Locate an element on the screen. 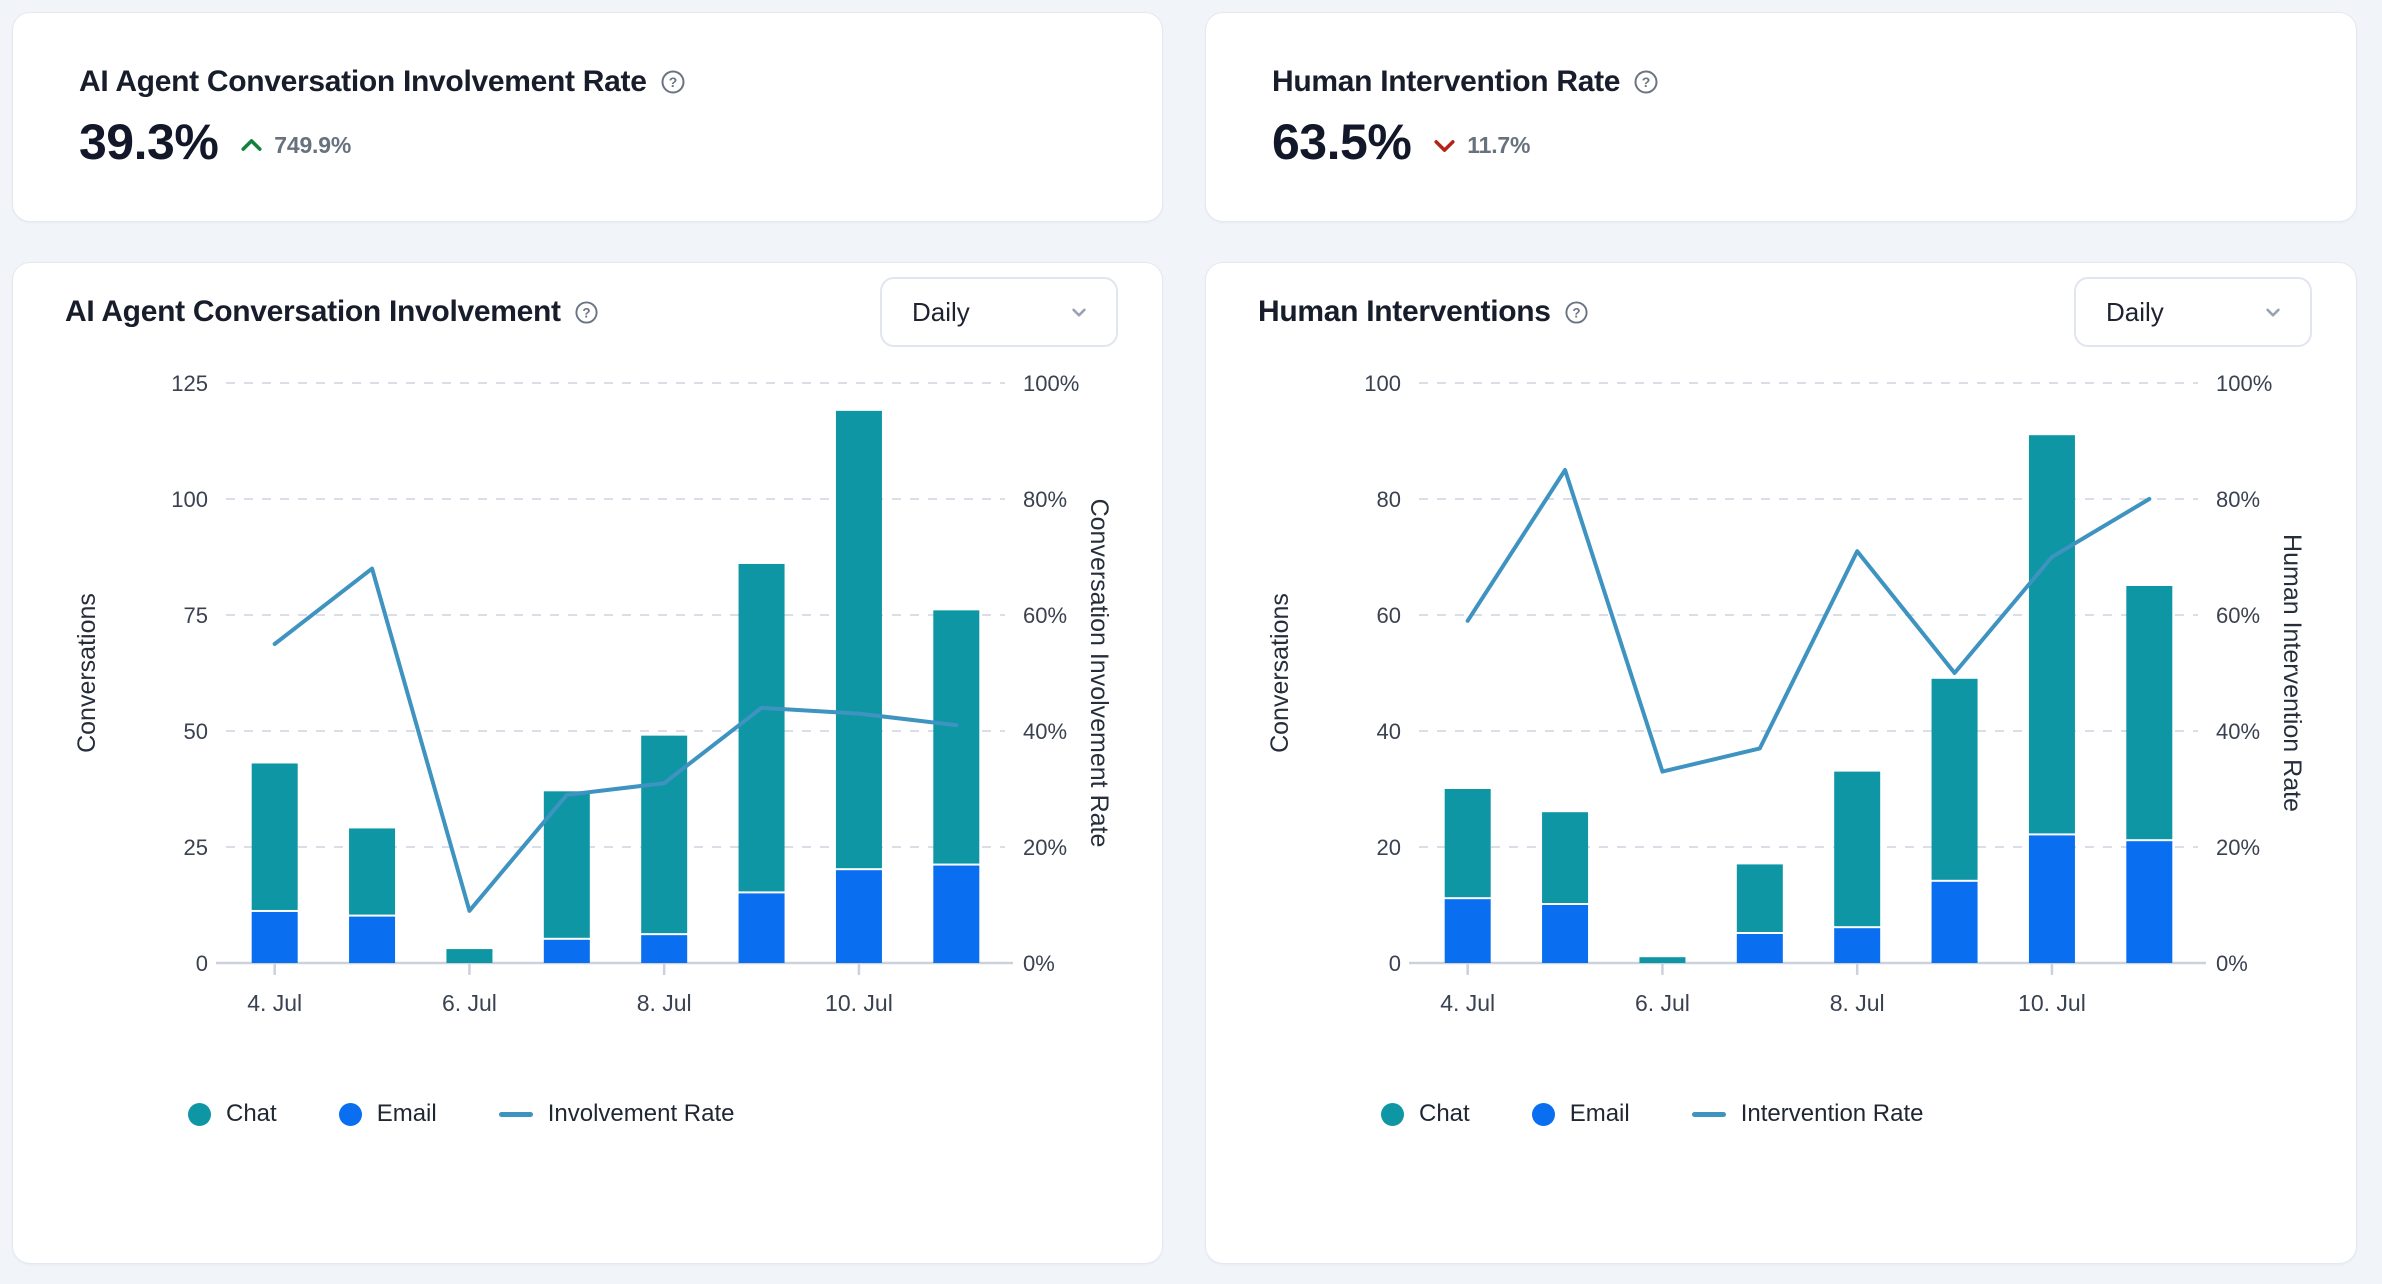 This screenshot has height=1284, width=2382. kpi-title: AI Agent Conversation Involvement Rate is located at coordinates (363, 81).